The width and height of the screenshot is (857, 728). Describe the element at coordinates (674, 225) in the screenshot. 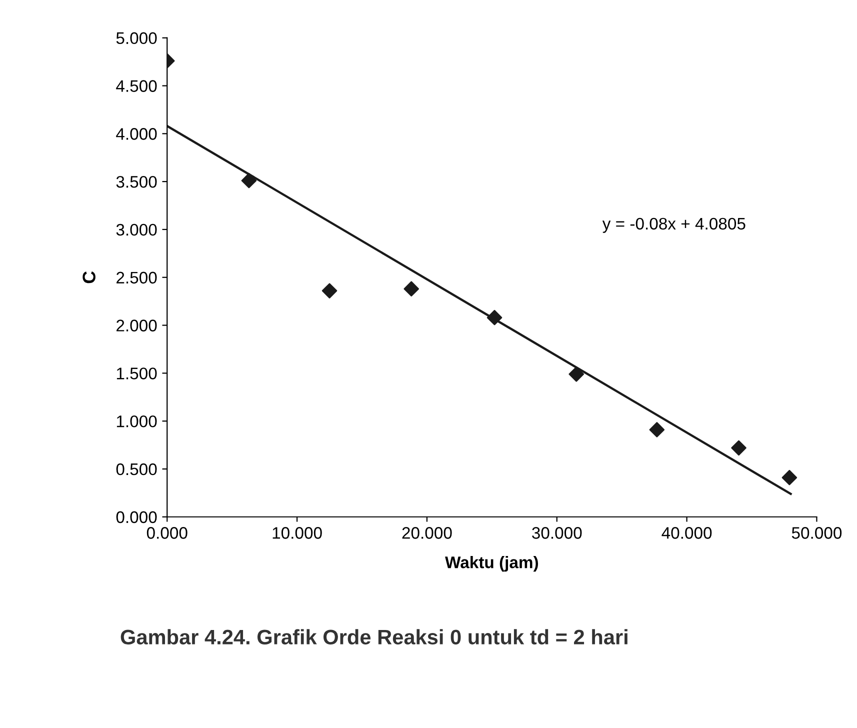

I see `annotation: y = -0.08x + 4.0805` at that location.